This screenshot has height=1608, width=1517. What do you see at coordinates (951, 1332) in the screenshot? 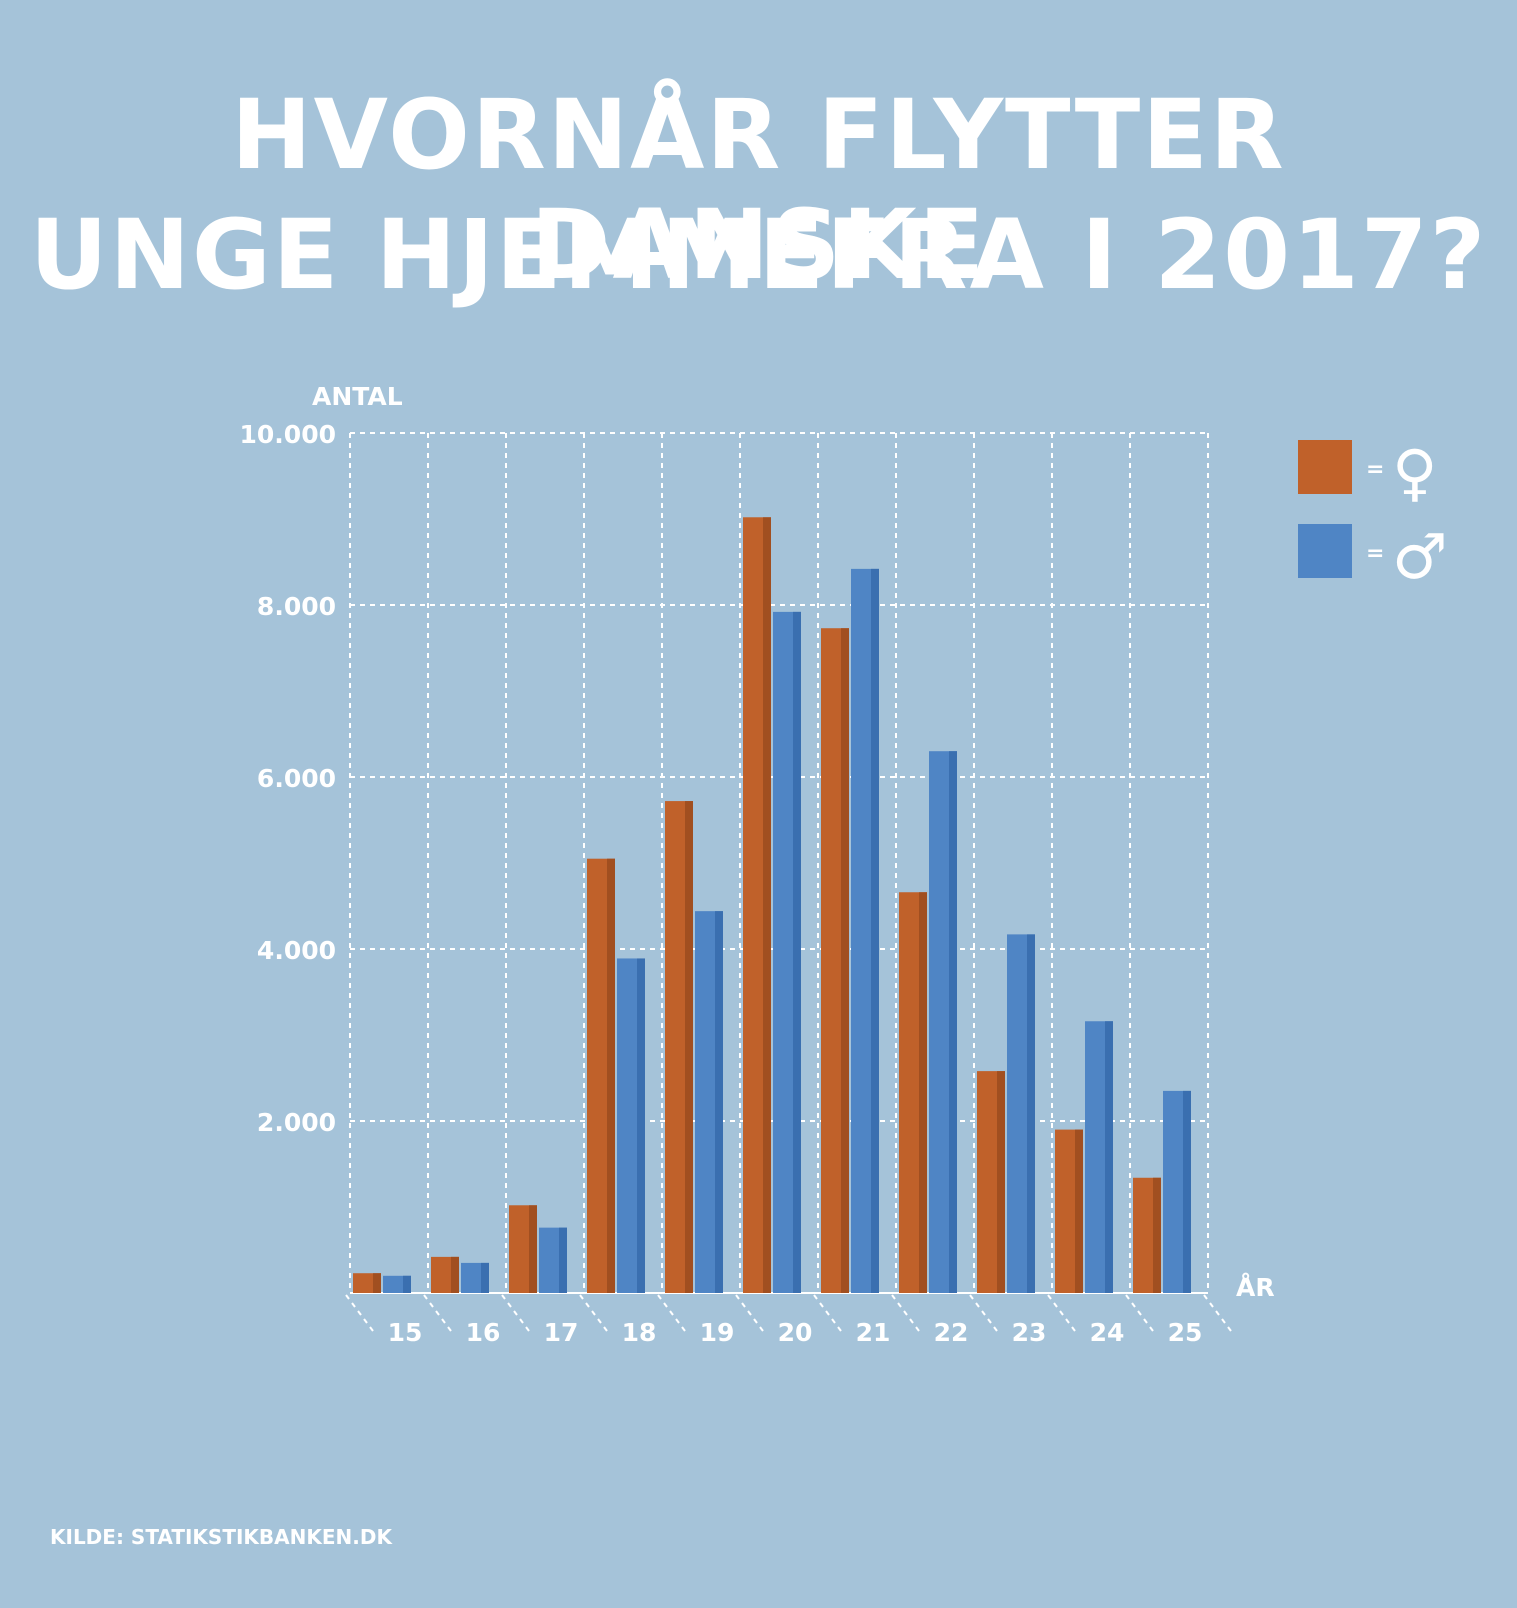
I see `x-tick-label-22: 22` at bounding box center [951, 1332].